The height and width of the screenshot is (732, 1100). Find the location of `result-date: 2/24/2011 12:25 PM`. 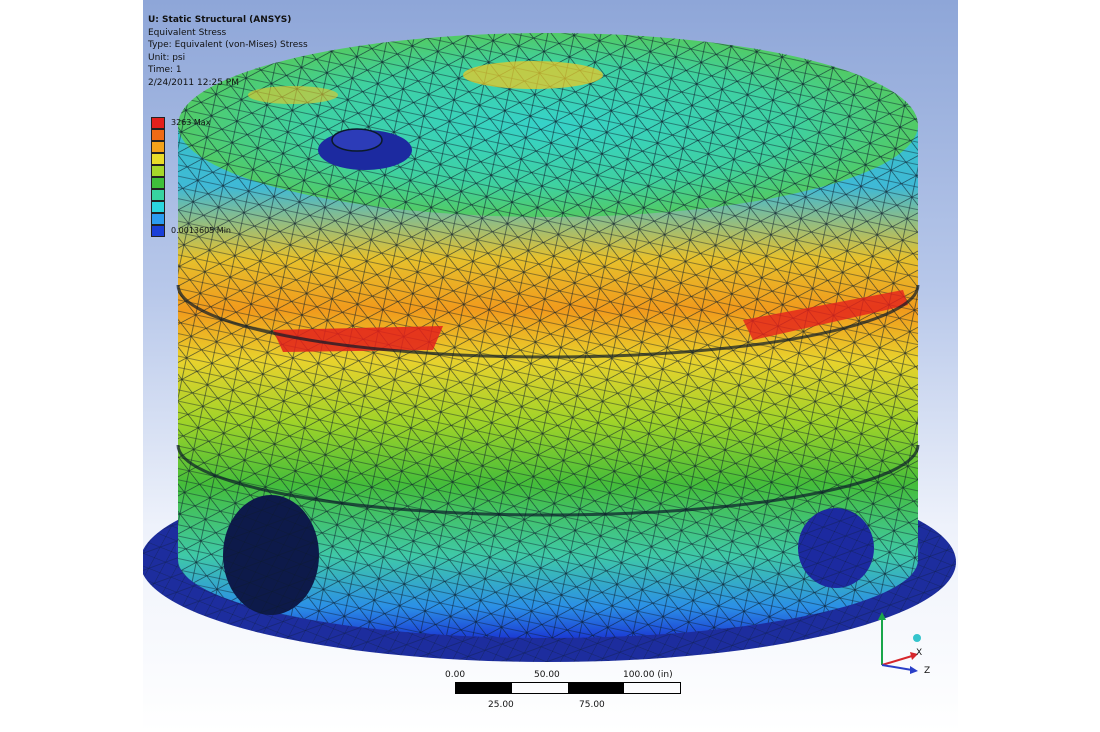

result-date: 2/24/2011 12:25 PM is located at coordinates (193, 82).